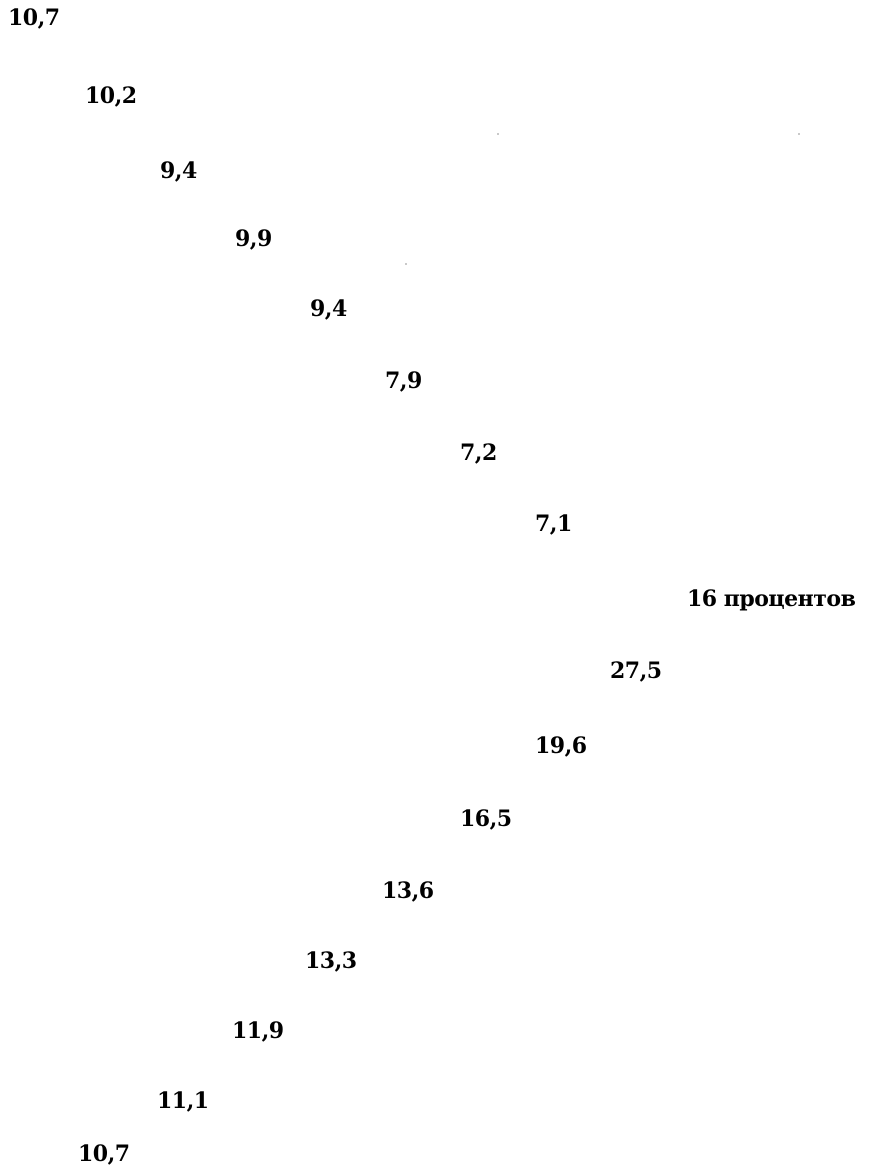  What do you see at coordinates (408, 891) in the screenshot?
I see `value-13: 13,6` at bounding box center [408, 891].